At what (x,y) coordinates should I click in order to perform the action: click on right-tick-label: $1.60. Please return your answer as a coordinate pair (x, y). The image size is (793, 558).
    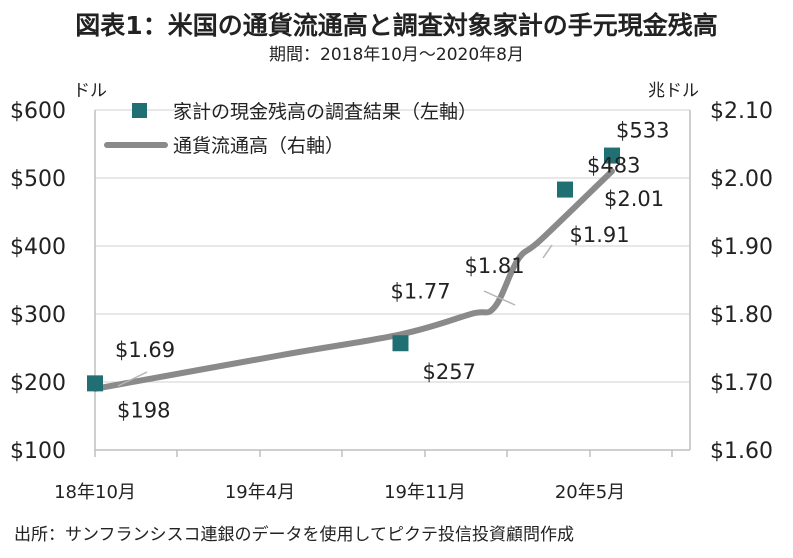
    Looking at the image, I should click on (741, 451).